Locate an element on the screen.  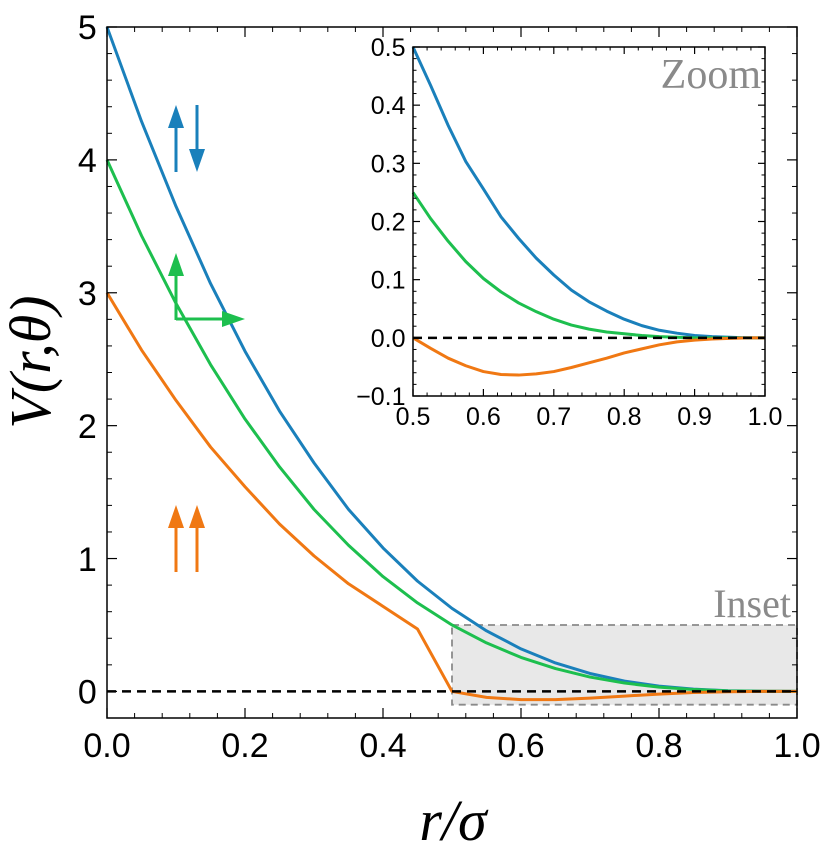
y-tick-label: 0.0 is located at coordinates (388, 339).